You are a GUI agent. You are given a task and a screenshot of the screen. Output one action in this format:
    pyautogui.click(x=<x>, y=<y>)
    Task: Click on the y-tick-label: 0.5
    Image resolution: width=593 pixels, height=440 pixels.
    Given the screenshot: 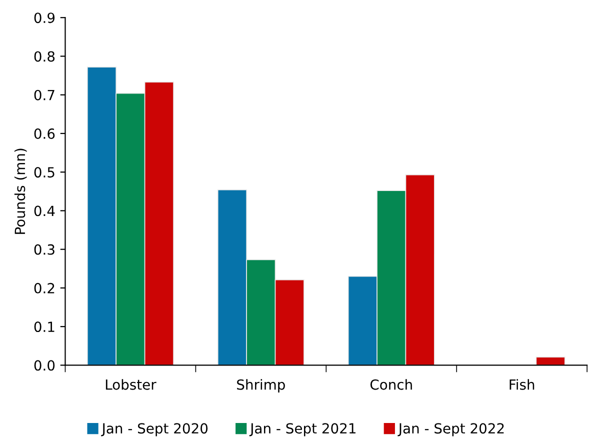 What is the action you would take?
    pyautogui.click(x=44, y=172)
    